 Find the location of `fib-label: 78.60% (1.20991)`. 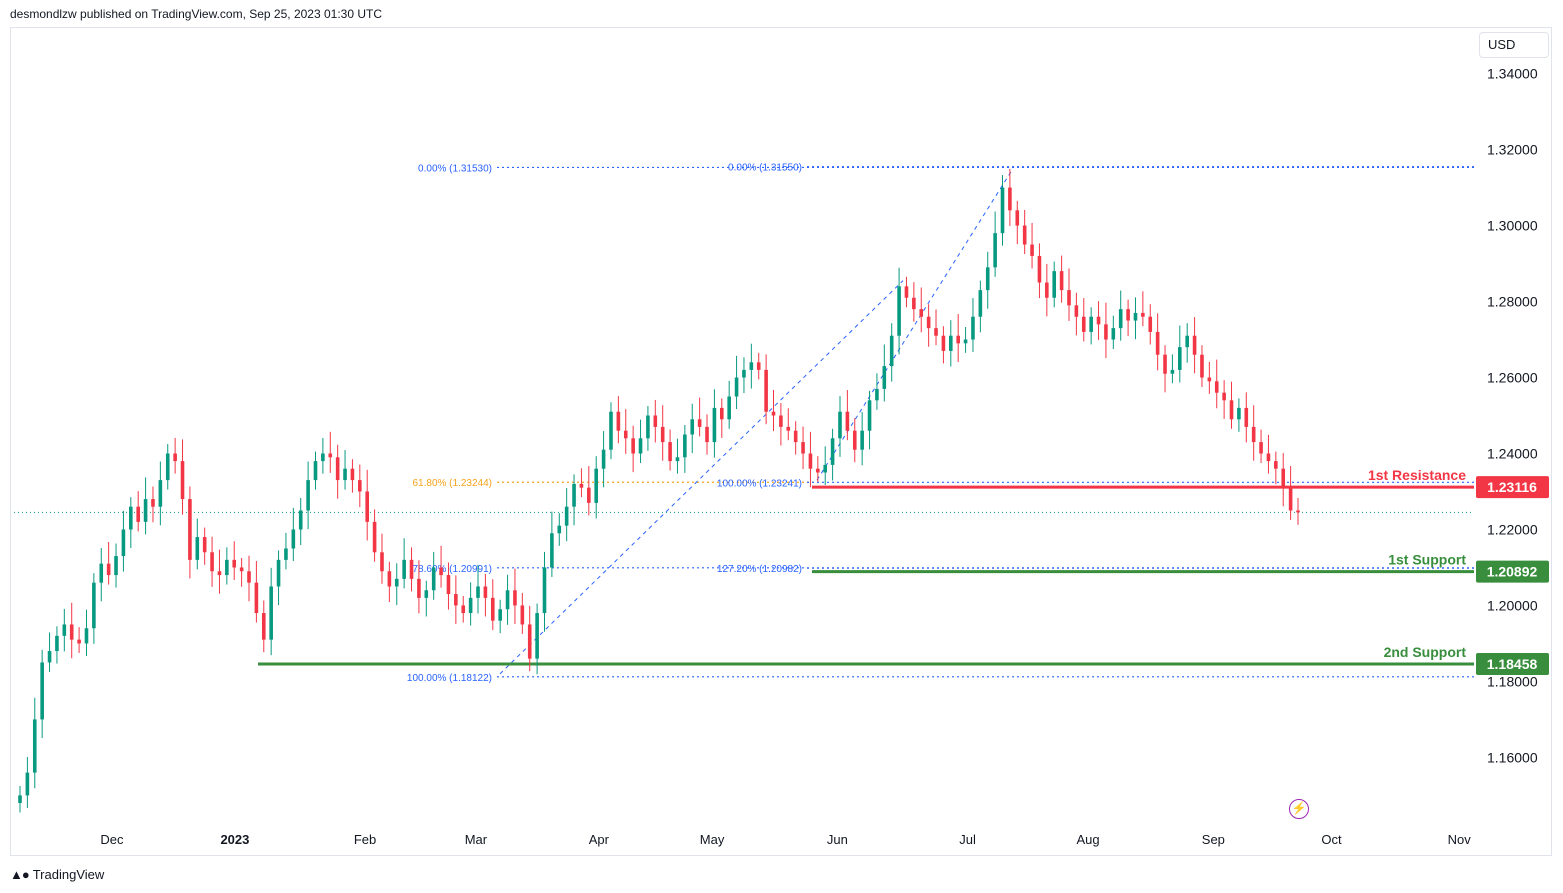

fib-label: 78.60% (1.20991) is located at coordinates (452, 569).